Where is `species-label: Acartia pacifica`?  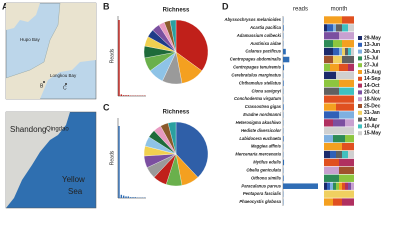 species-label: Acartia pacifica is located at coordinates (265, 27).